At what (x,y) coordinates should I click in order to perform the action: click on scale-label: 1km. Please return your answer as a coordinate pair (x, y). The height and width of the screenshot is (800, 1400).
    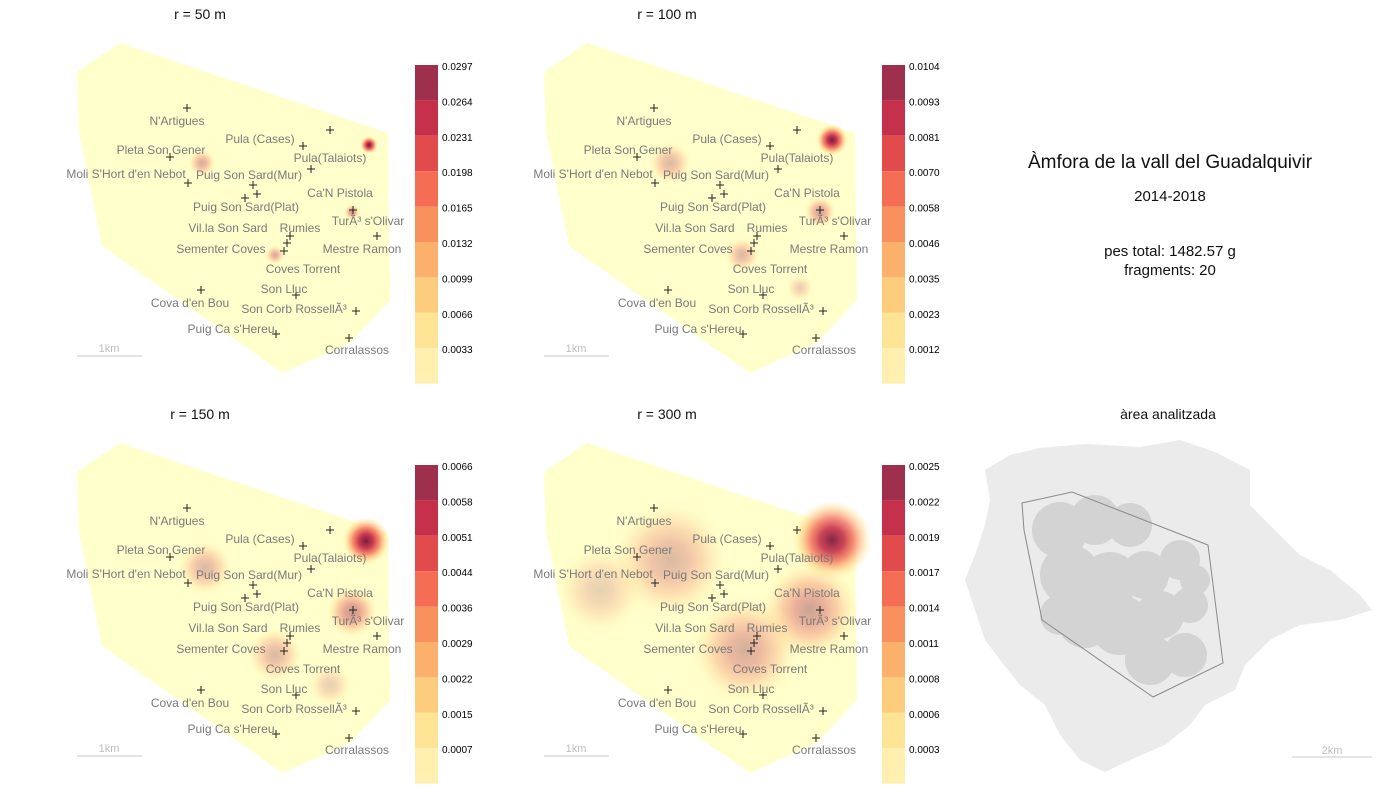
    Looking at the image, I should click on (109, 349).